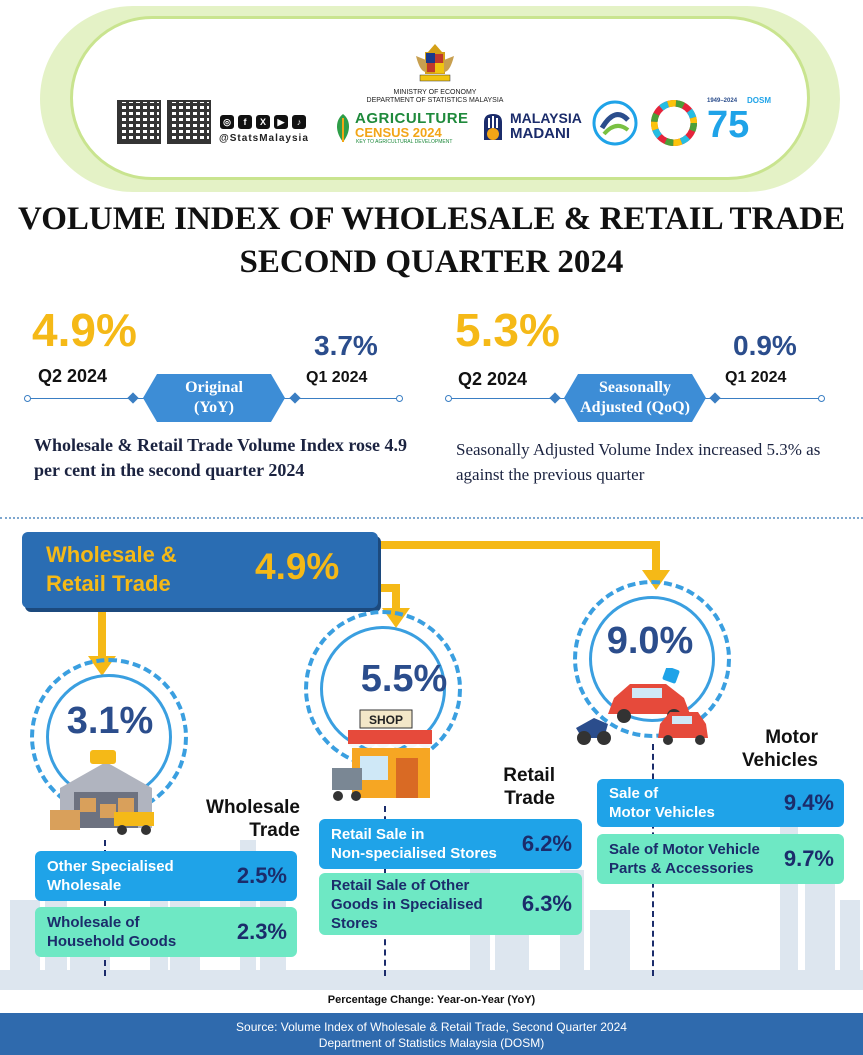  I want to click on card-pct: 2.5%, so click(261, 875).